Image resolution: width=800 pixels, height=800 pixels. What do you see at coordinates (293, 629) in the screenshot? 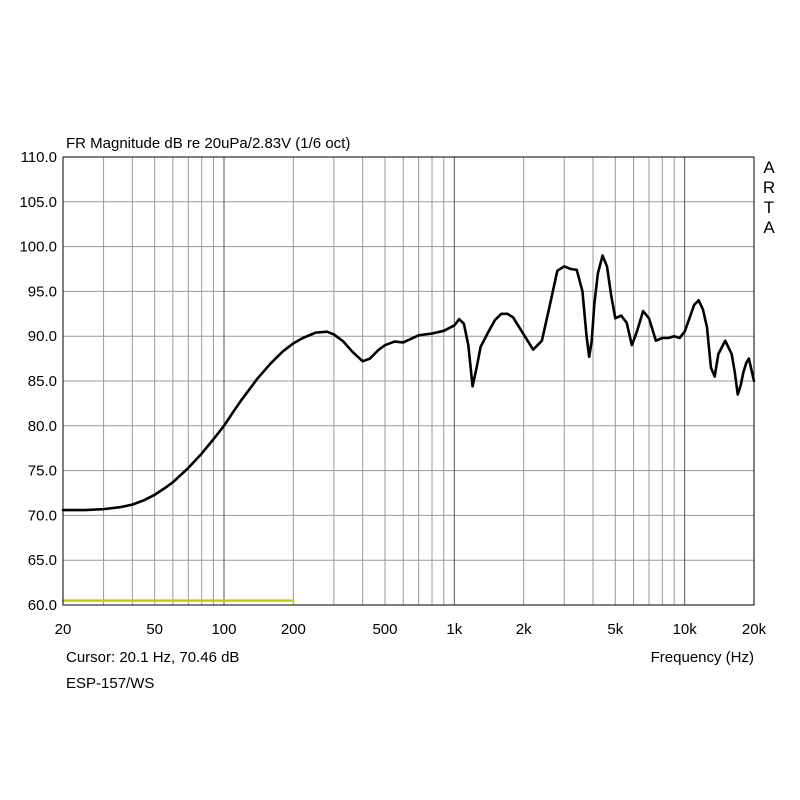
I see `x-tick-label: 200` at bounding box center [293, 629].